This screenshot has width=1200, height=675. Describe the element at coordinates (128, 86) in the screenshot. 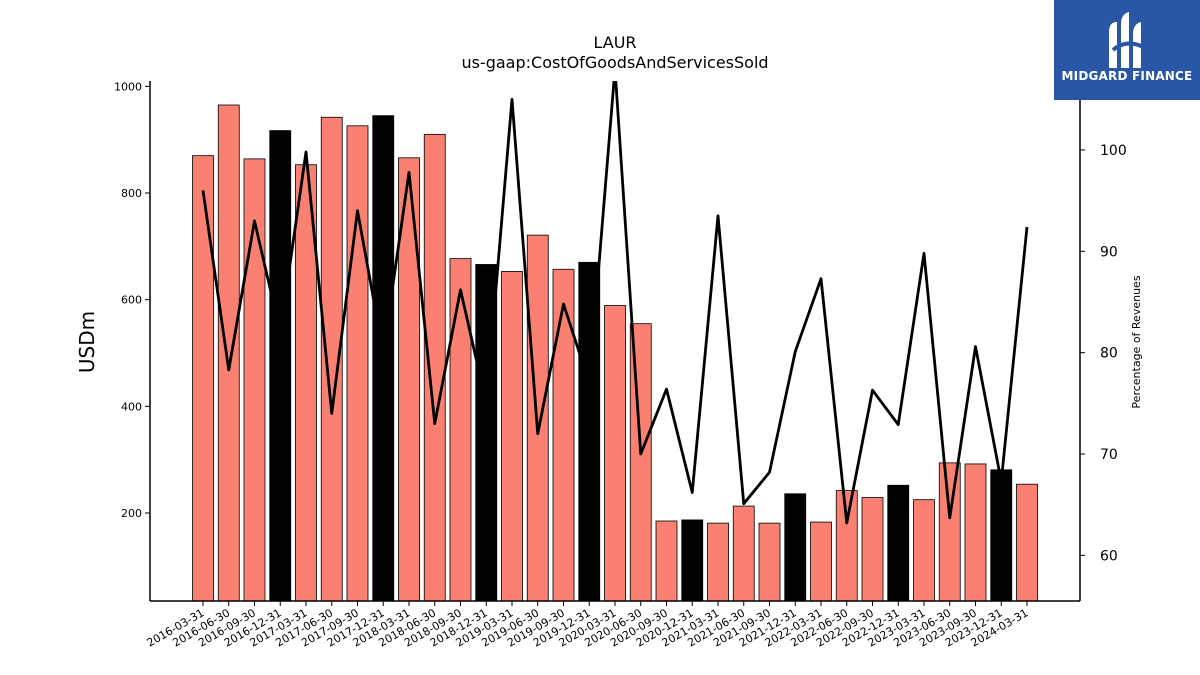

I see `y-tick-label-left: 1000` at that location.